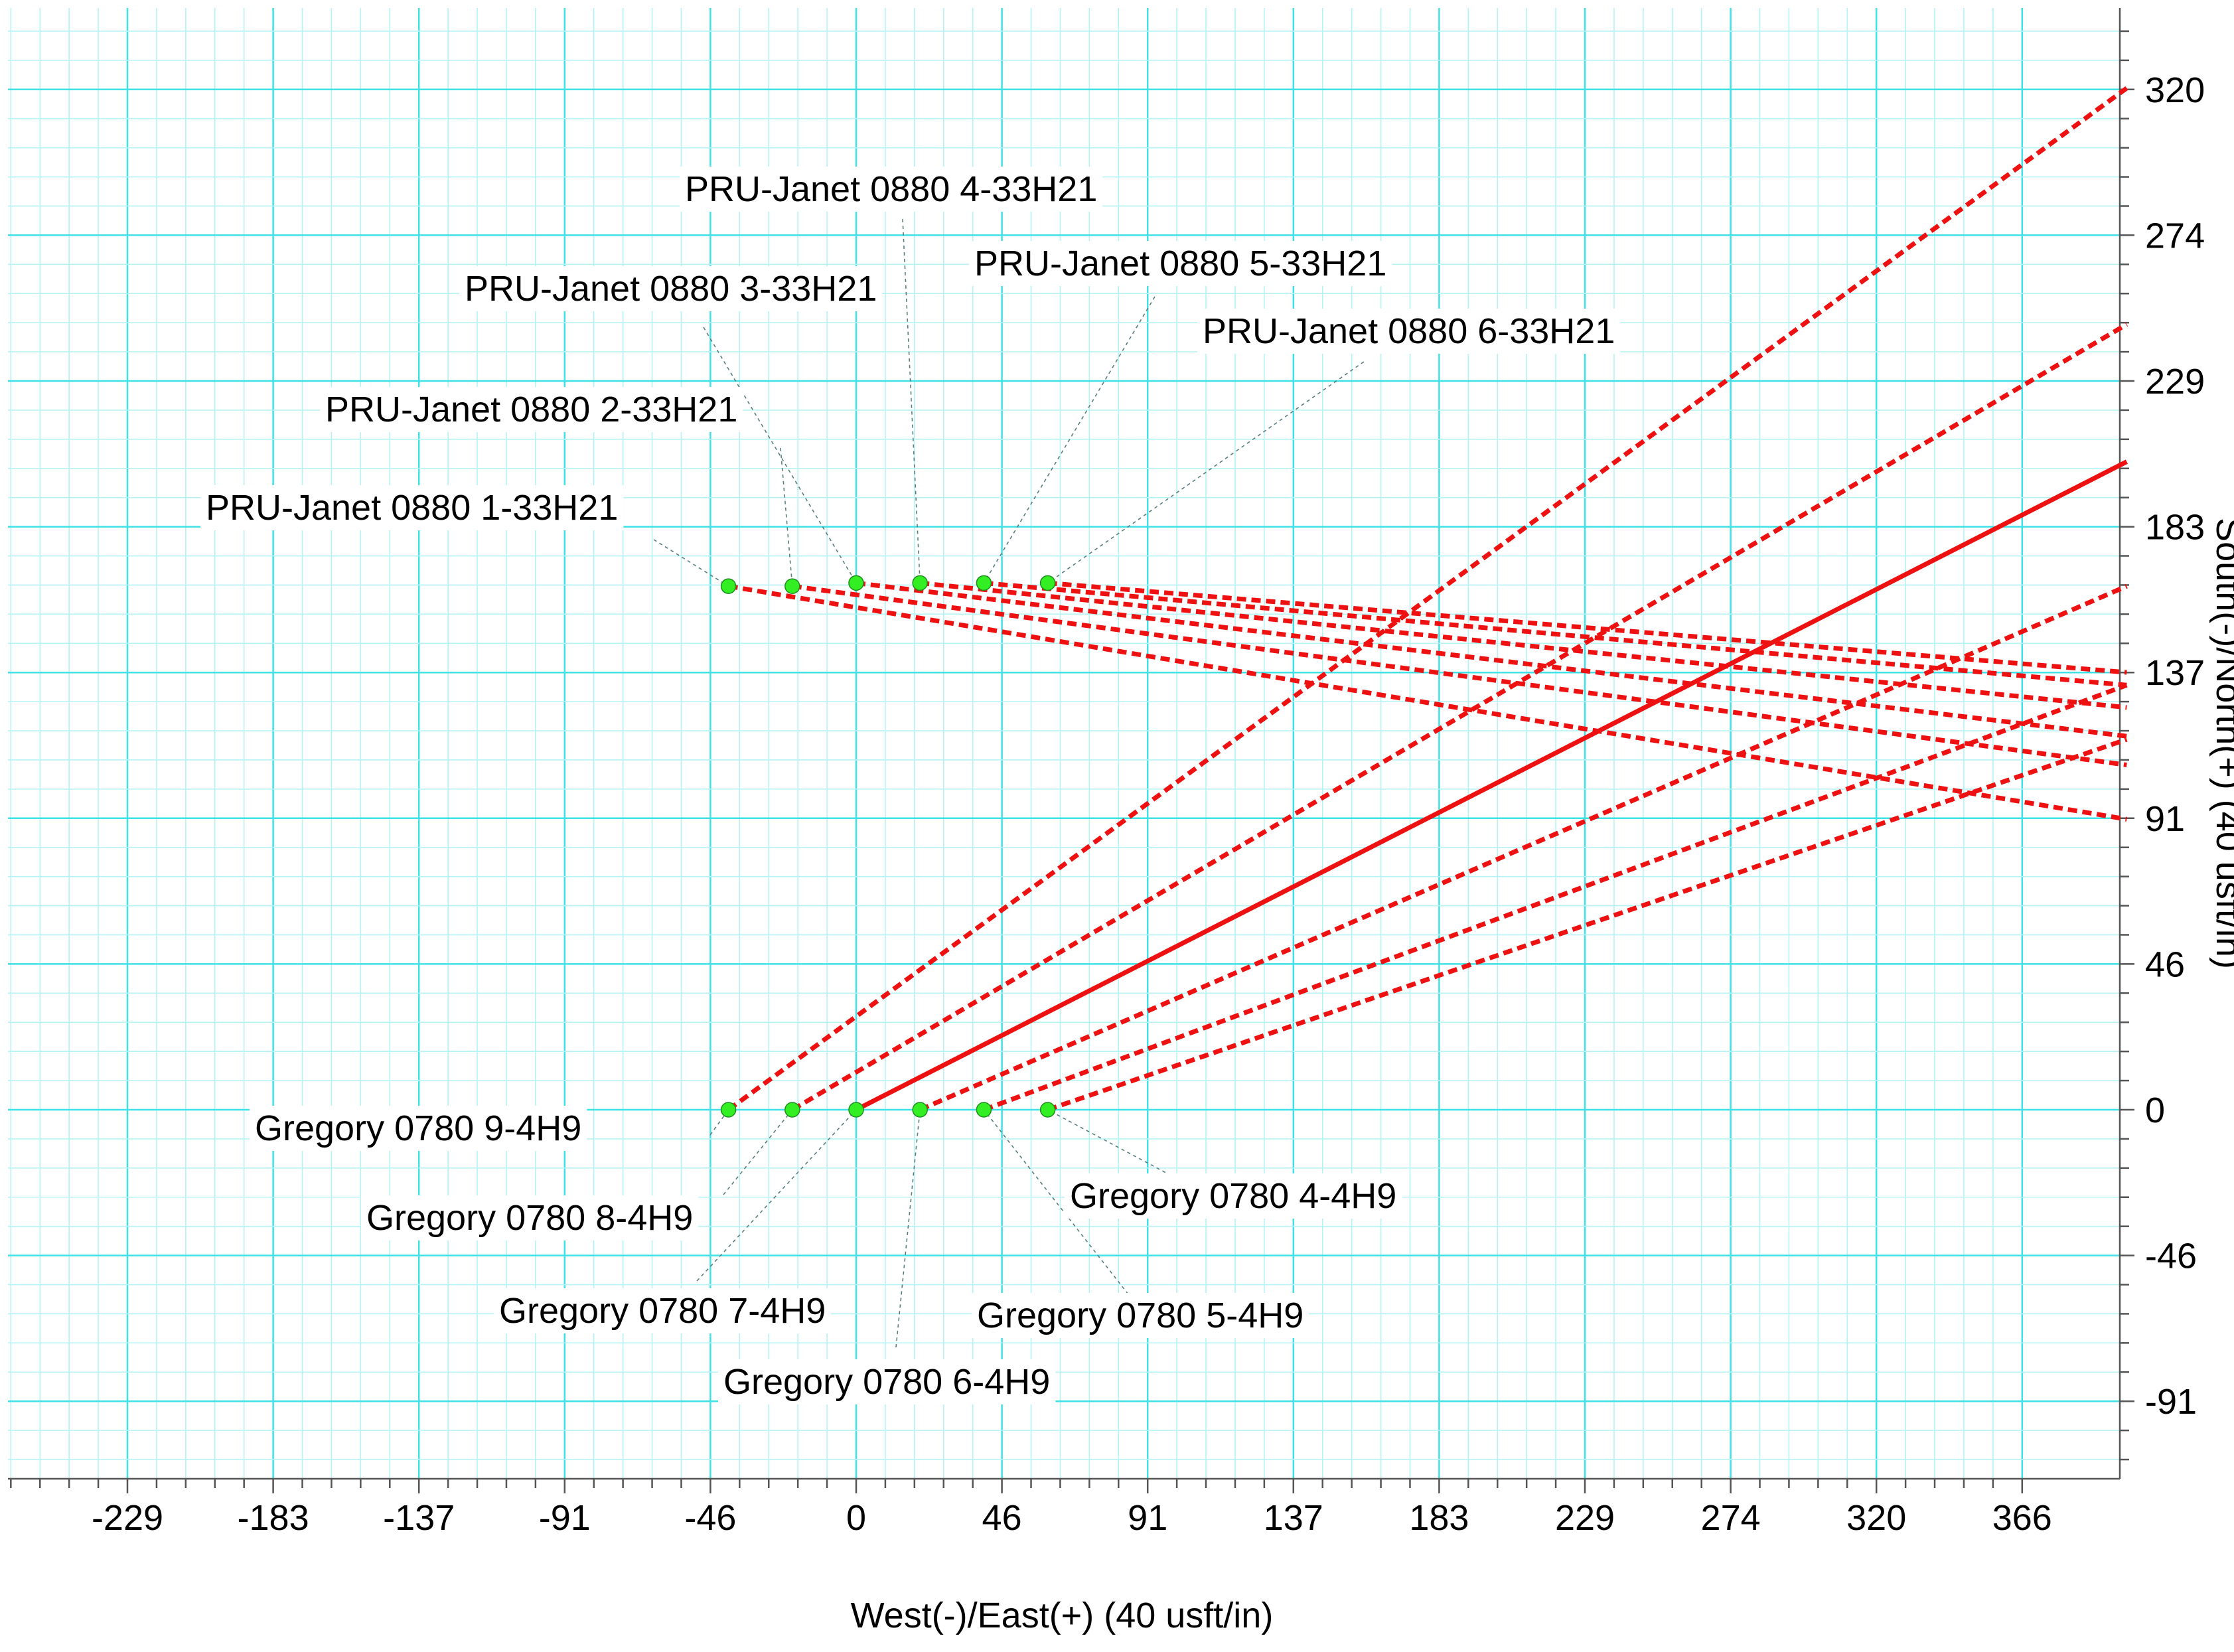 The image size is (2234, 1652). Describe the element at coordinates (2165, 964) in the screenshot. I see `y-tick-label: 46` at that location.